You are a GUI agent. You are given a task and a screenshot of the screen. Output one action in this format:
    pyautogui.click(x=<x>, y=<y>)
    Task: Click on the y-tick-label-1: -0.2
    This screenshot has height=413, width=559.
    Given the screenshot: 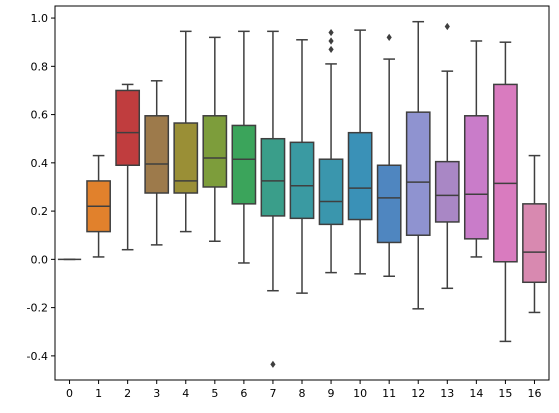 What is the action you would take?
    pyautogui.click(x=37, y=308)
    